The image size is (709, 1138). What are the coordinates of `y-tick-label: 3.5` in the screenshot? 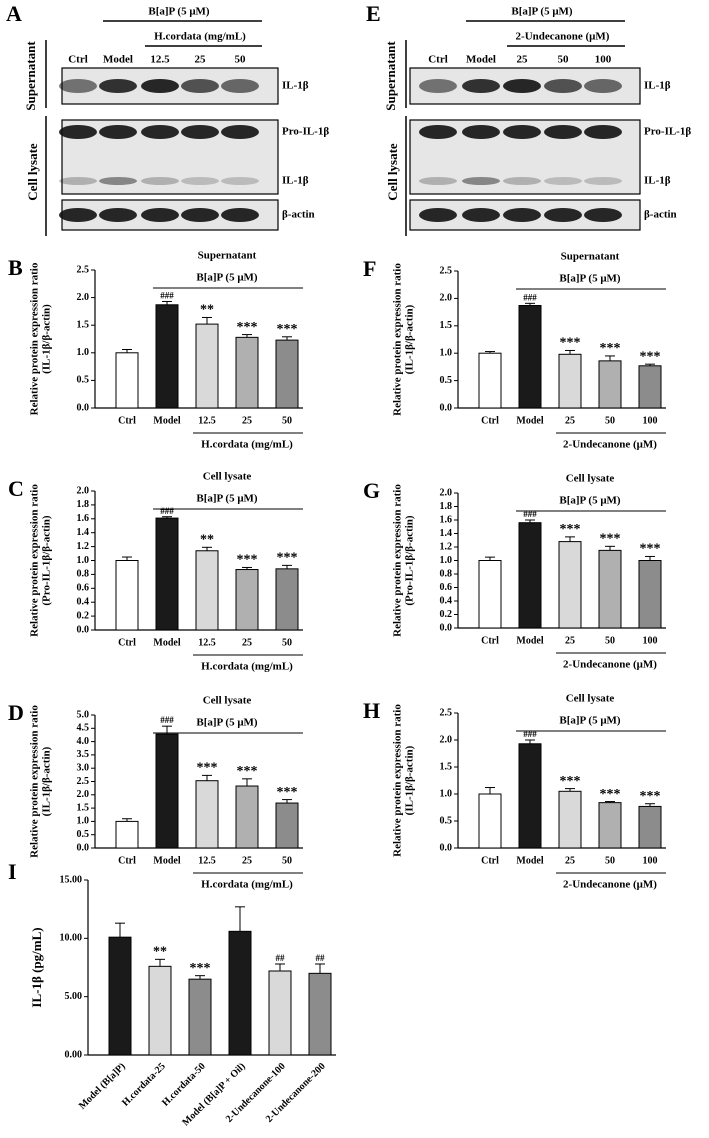 It's located at (83, 754).